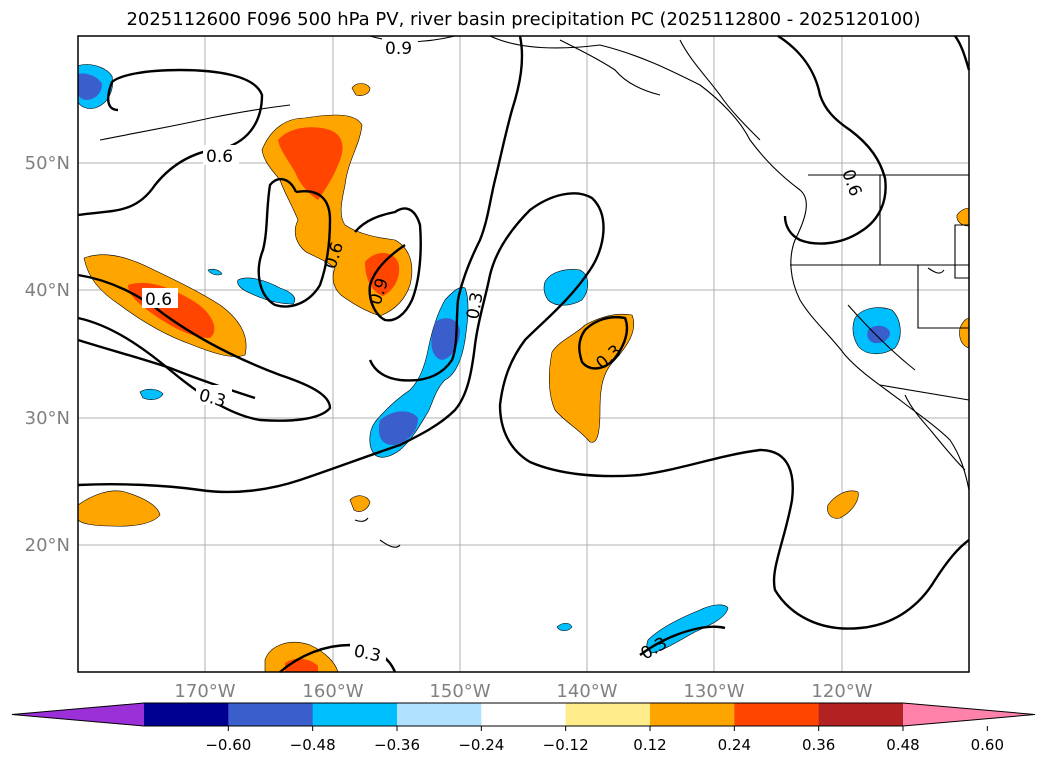 The height and width of the screenshot is (765, 1047). I want to click on colorbar-tick-label: −0.36, so click(397, 745).